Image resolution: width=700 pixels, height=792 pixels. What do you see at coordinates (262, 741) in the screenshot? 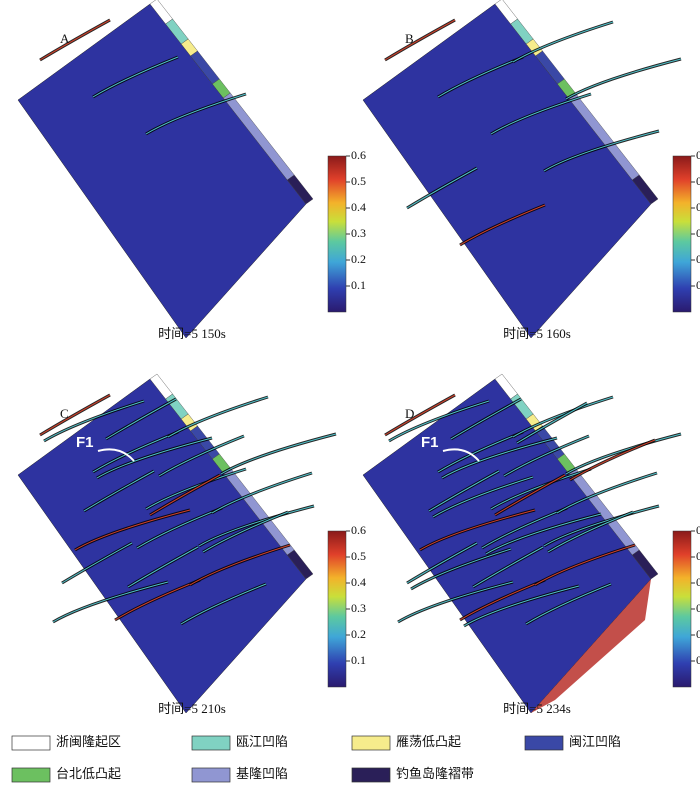
I see `legend-label: 瓯江凹陷` at bounding box center [262, 741].